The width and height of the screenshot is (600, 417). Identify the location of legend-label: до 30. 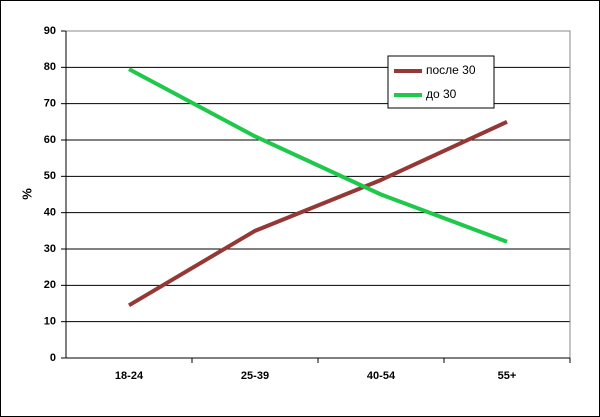
(441, 94).